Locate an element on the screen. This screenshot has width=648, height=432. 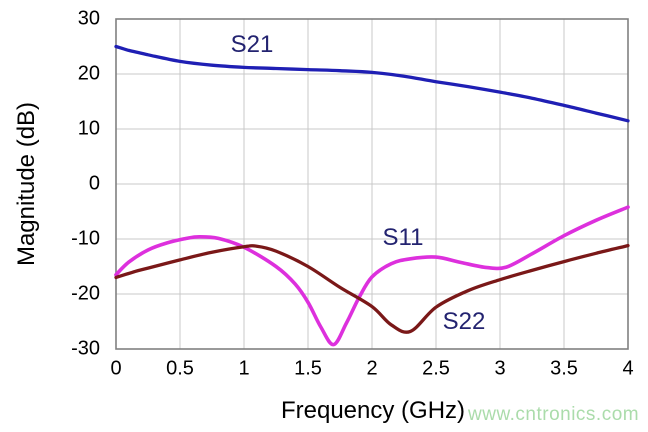
series-label-s11: S11 is located at coordinates (403, 237).